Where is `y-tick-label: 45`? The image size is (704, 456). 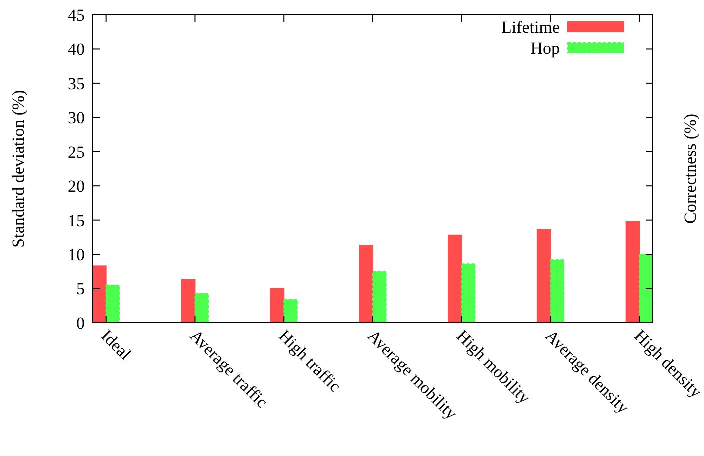
y-tick-label: 45 is located at coordinates (76, 15).